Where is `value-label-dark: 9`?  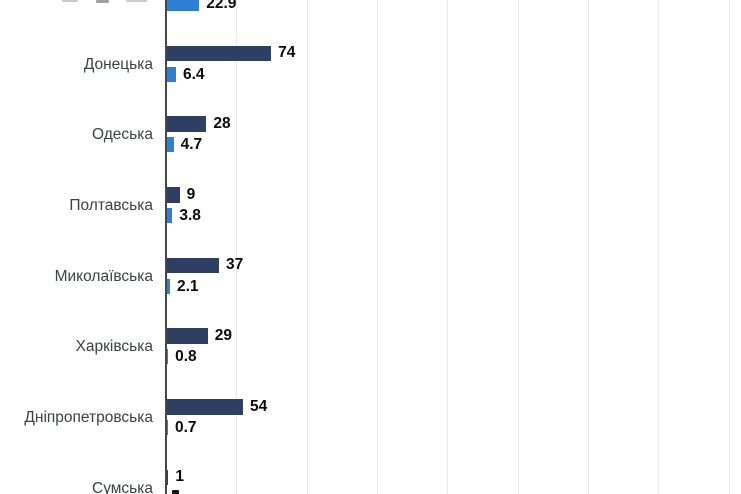
value-label-dark: 9 is located at coordinates (191, 194).